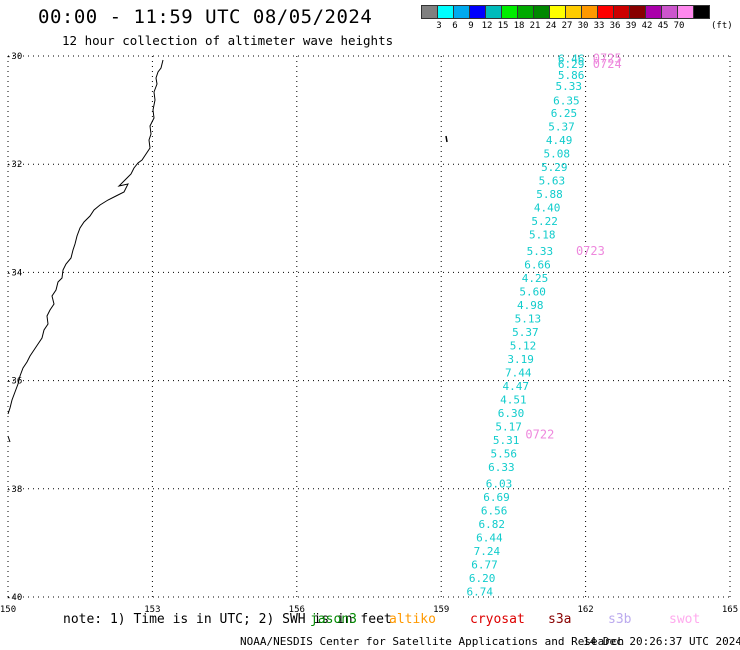 The height and width of the screenshot is (650, 740). What do you see at coordinates (537, 264) in the screenshot?
I see `wave-height-label: 6.66` at bounding box center [537, 264].